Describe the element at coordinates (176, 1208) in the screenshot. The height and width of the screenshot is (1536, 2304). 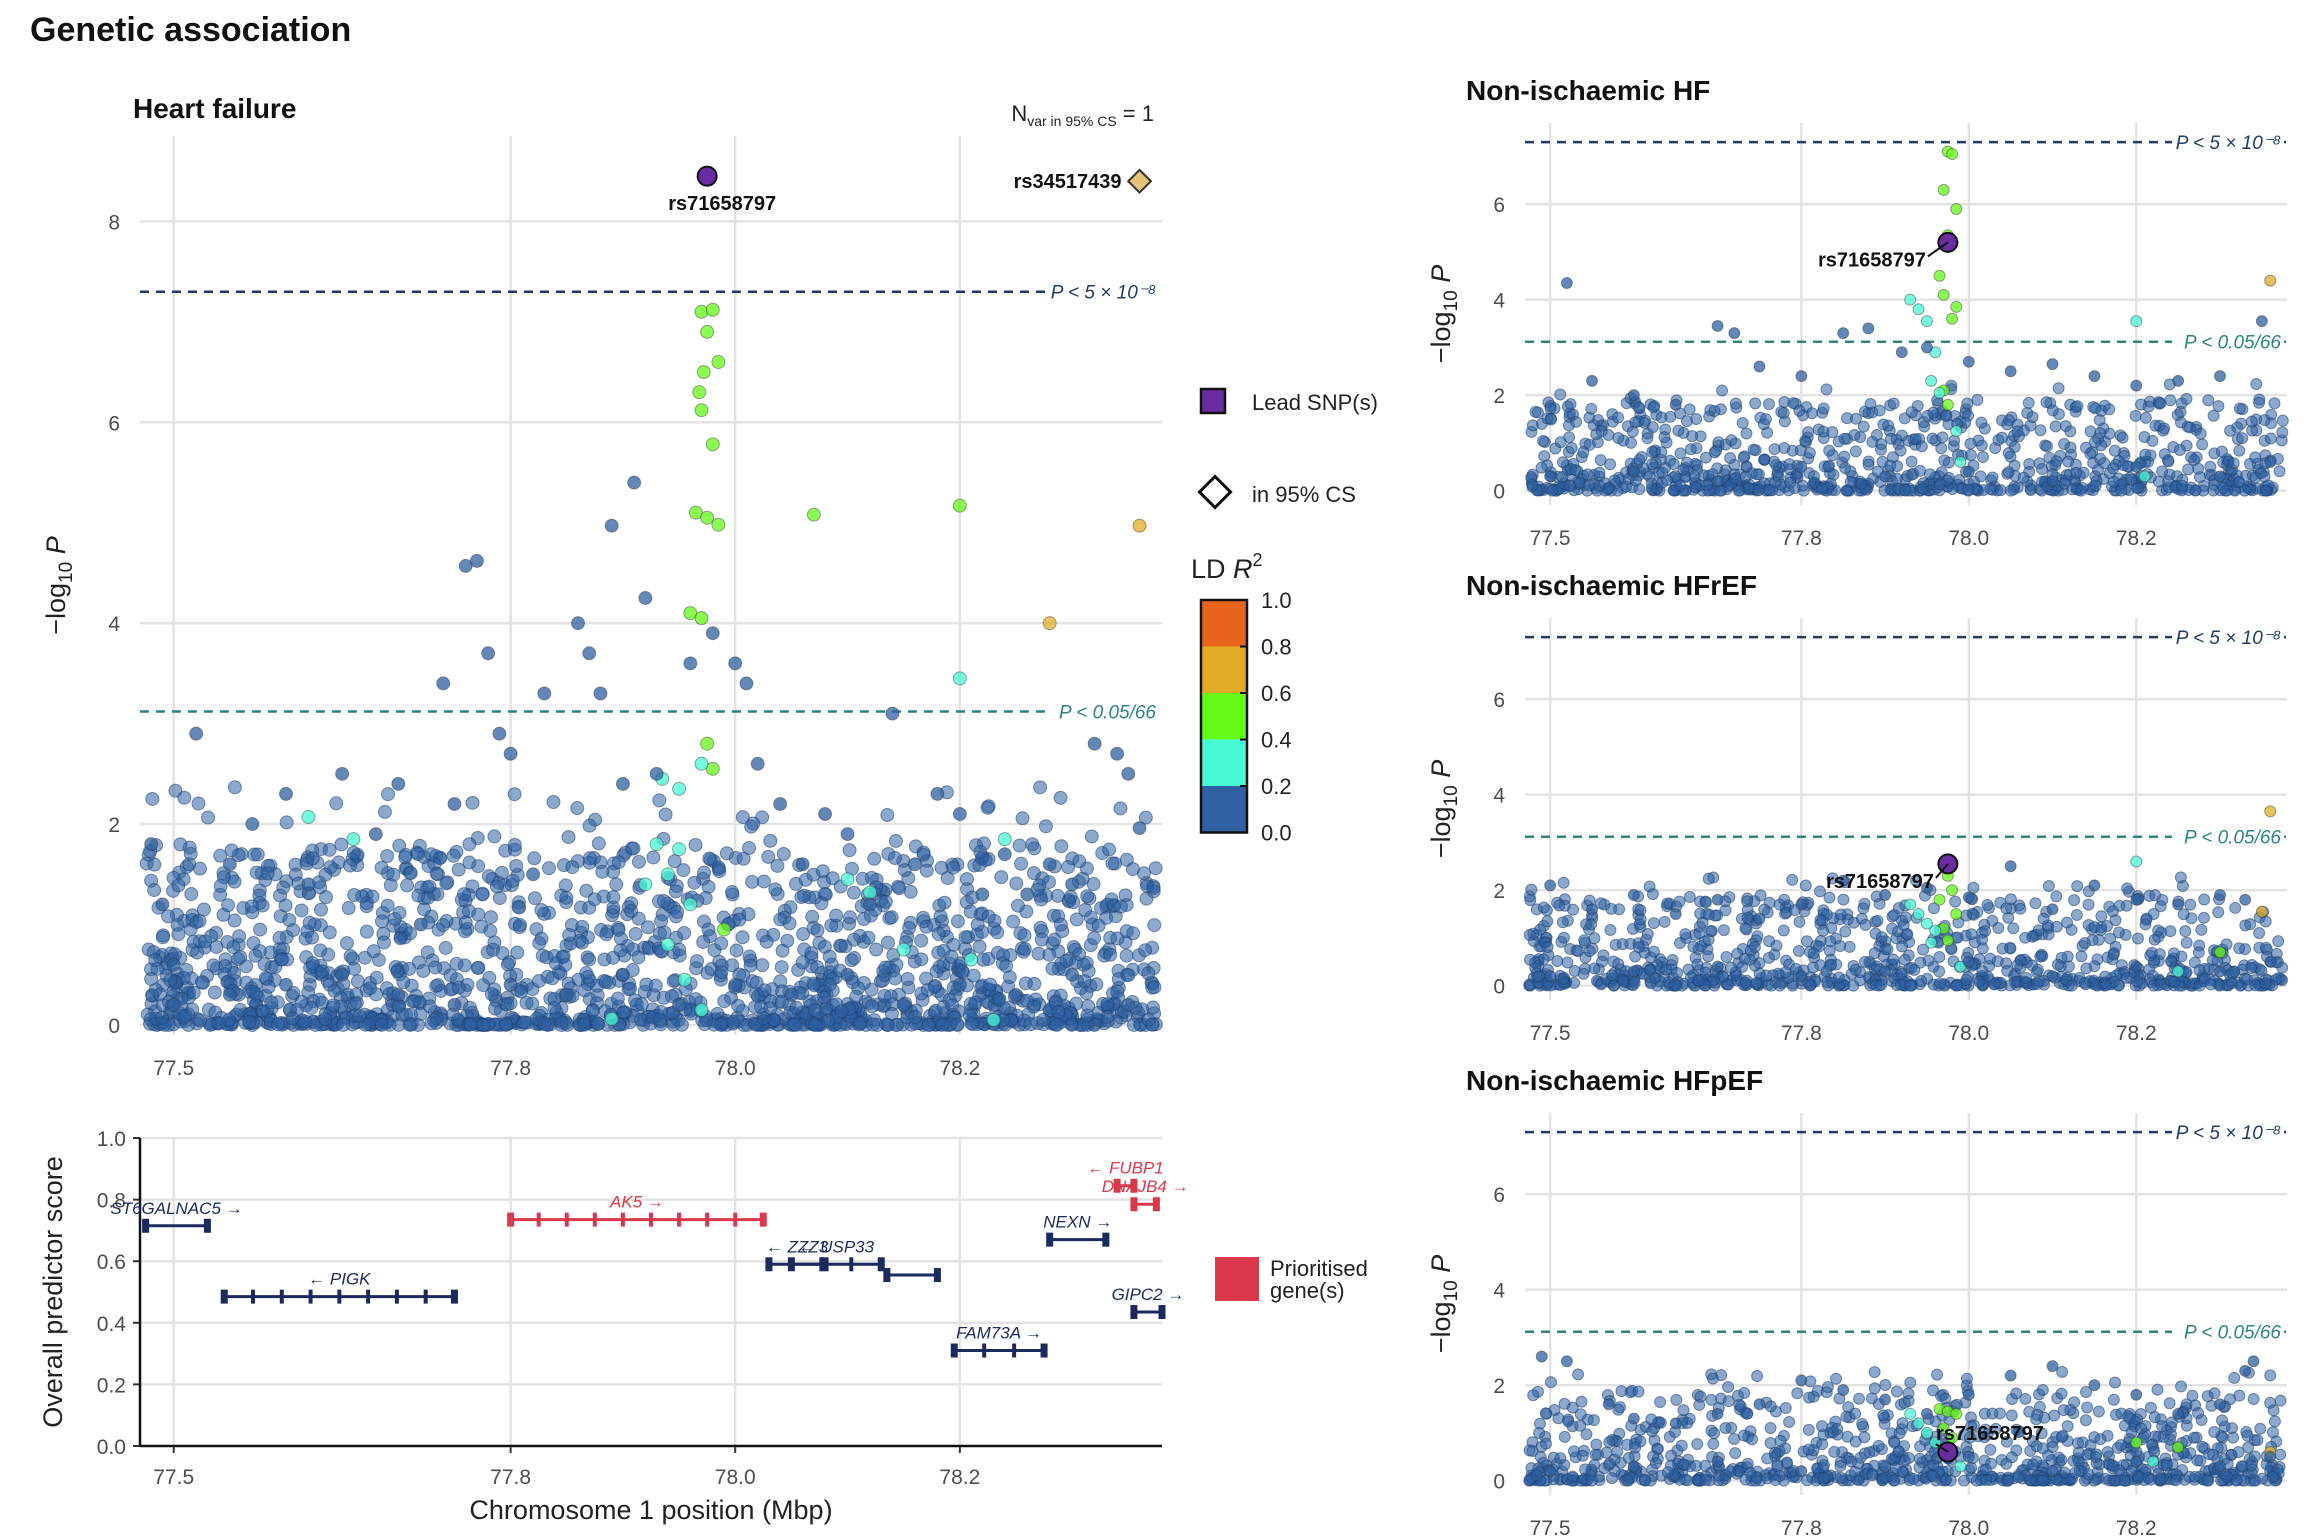
I see `gene-label: ST6GALNAC5 →` at that location.